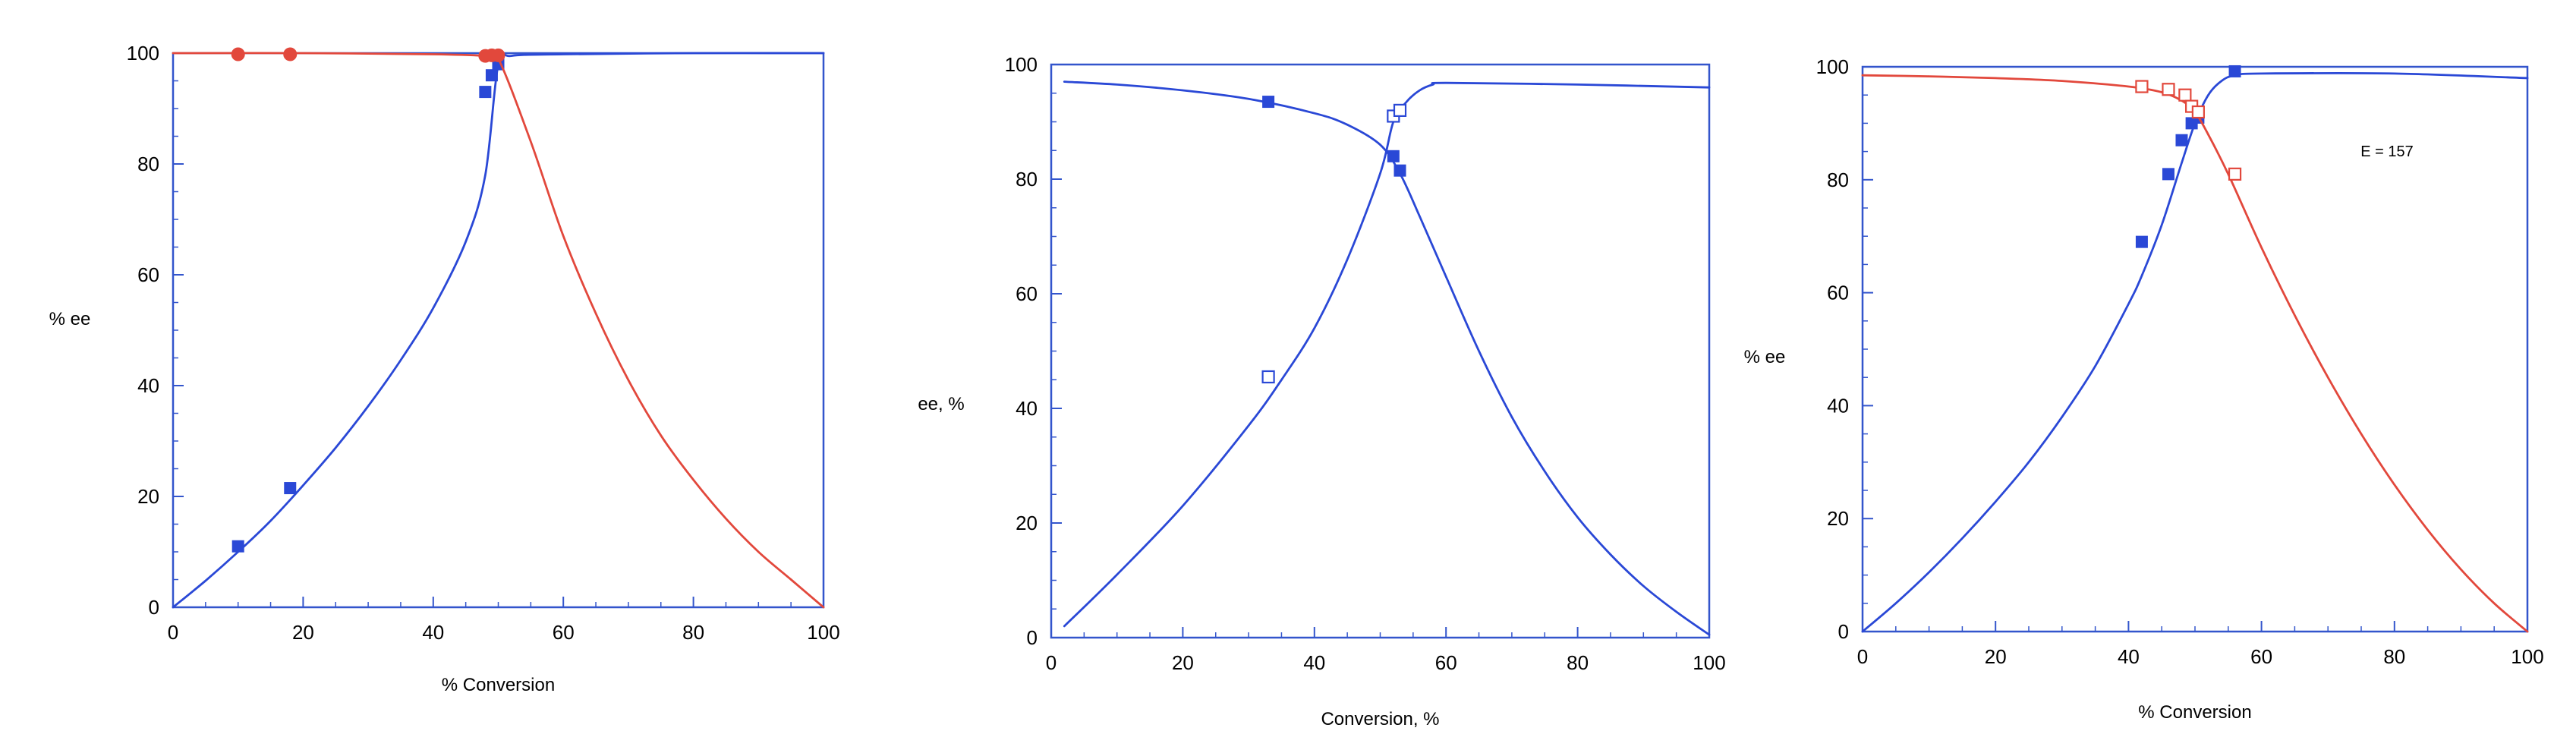 The image size is (2576, 753). What do you see at coordinates (2387, 151) in the screenshot?
I see `annotation-label: E = 157` at bounding box center [2387, 151].